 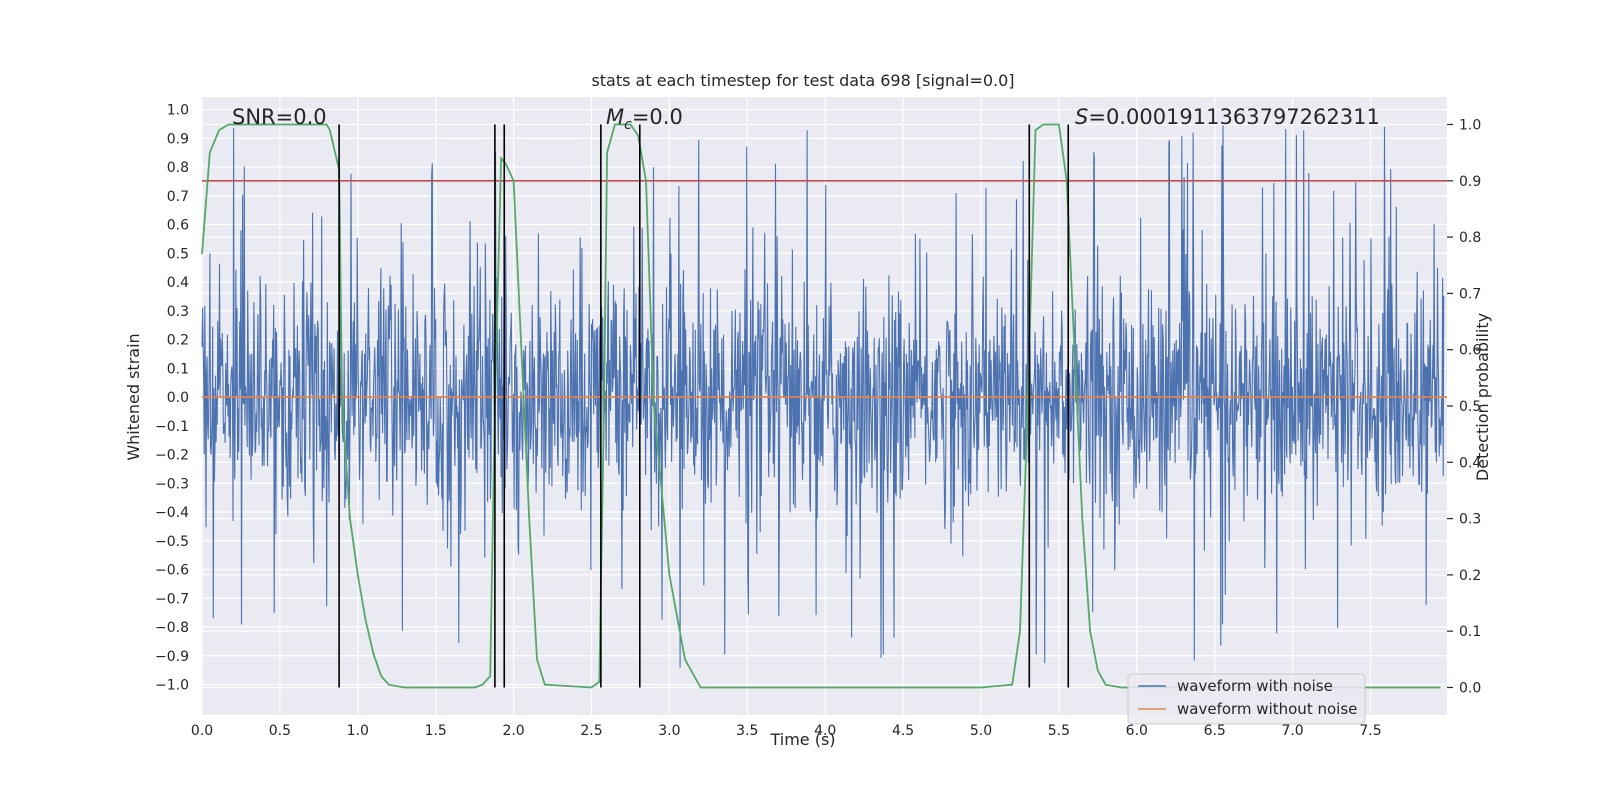 I want to click on y-tick-label: 0.5, so click(x=178, y=254).